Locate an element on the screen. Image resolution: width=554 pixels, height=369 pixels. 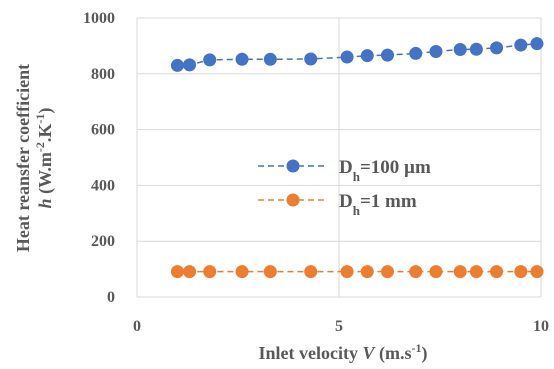
y-axis-unit-exponent-2: -1 is located at coordinates (40, 119).